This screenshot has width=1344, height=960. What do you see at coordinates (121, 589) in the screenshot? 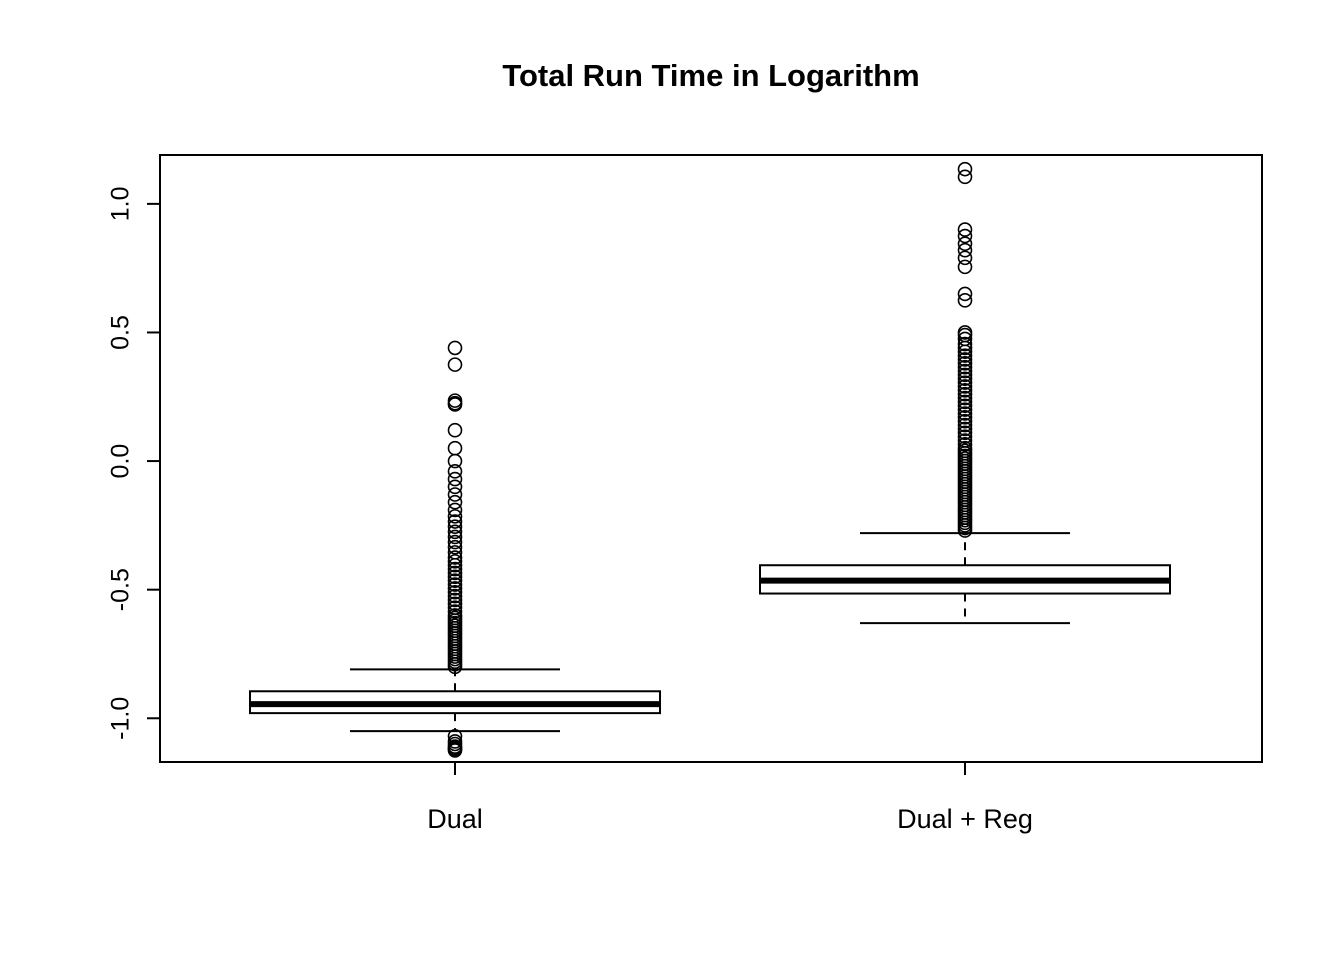
I see `y-axis-tick-label: -0.5` at bounding box center [121, 589].